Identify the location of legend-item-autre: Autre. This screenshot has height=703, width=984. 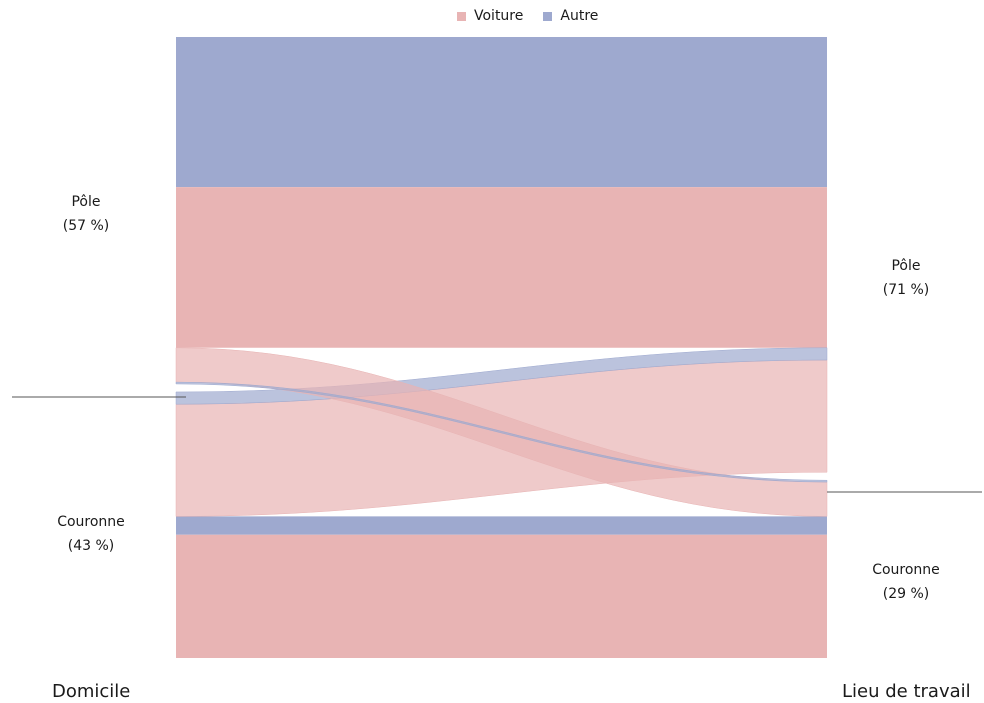
(570, 16).